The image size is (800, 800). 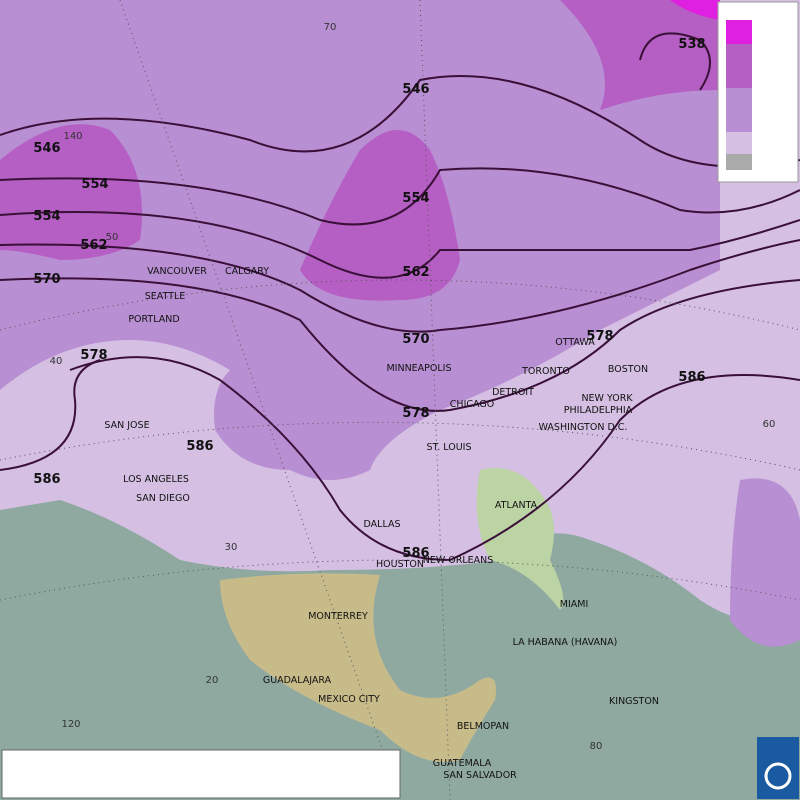 I want to click on logo-mark, so click(x=778, y=776).